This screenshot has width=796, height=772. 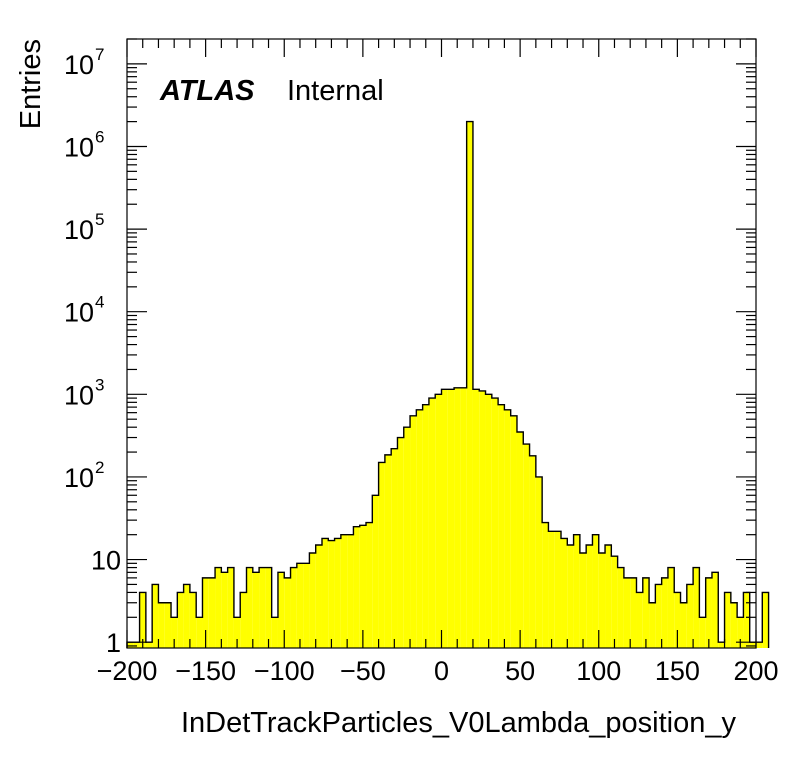 What do you see at coordinates (205, 671) in the screenshot?
I see `x-tick-label: −150` at bounding box center [205, 671].